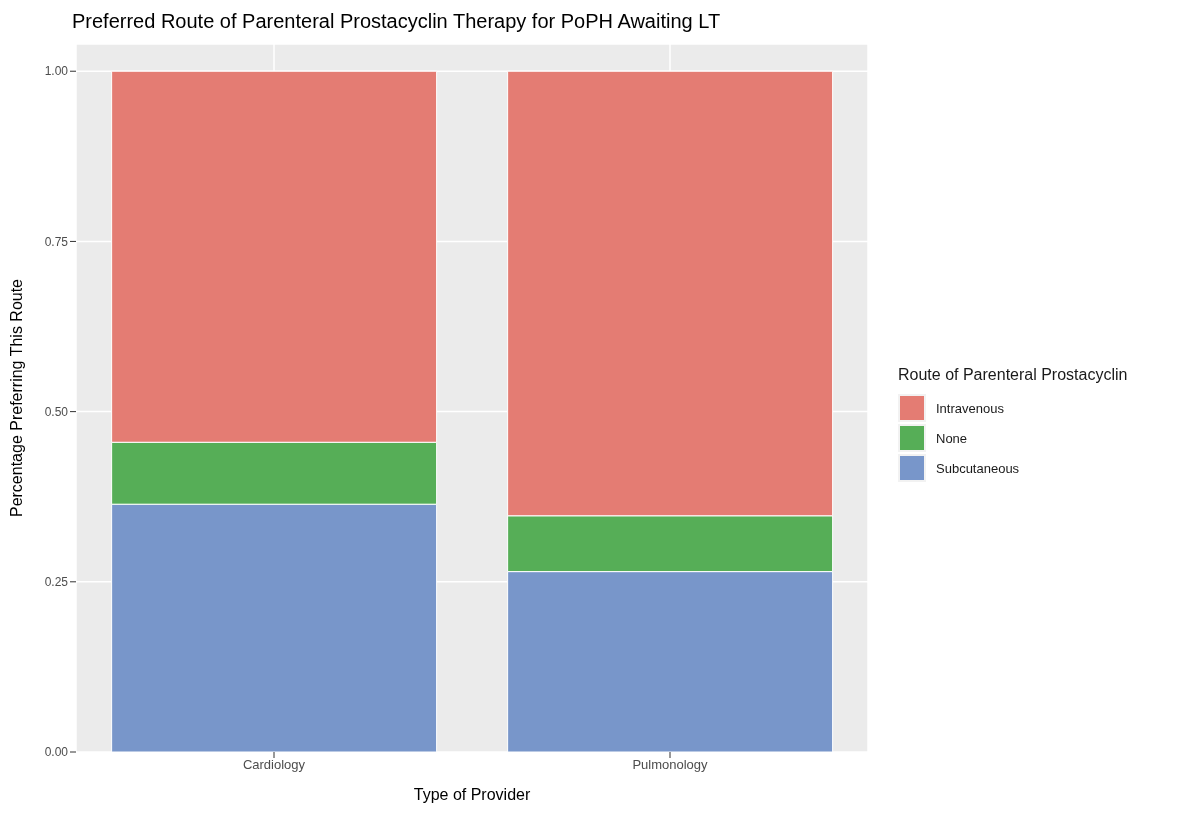  What do you see at coordinates (56, 582) in the screenshot?
I see `y-tick-label: 0.25` at bounding box center [56, 582].